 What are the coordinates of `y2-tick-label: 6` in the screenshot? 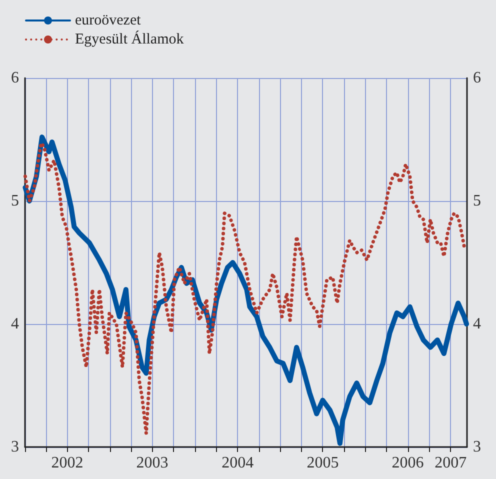 It's located at (477, 78).